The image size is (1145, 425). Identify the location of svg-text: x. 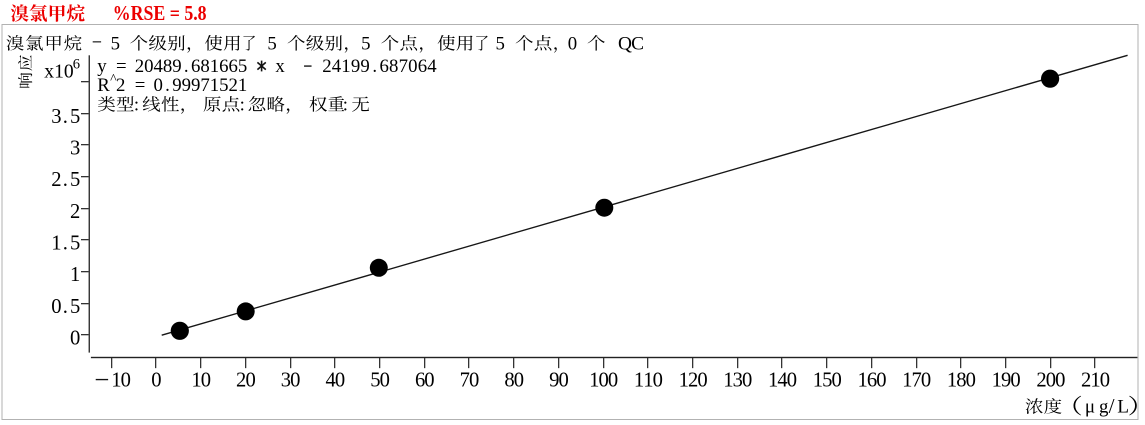
(280, 66).